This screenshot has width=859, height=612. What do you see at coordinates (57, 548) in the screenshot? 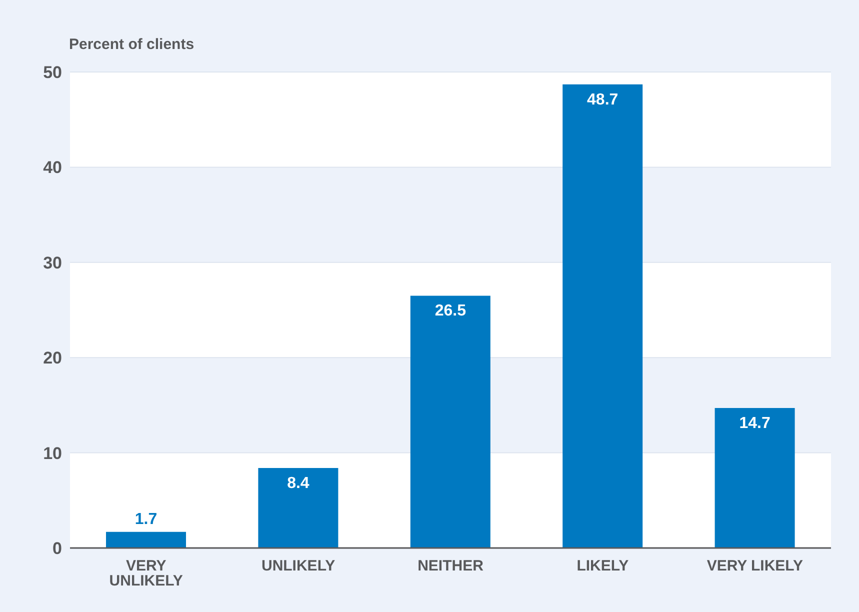
I see `y-tick-label: 0` at bounding box center [57, 548].